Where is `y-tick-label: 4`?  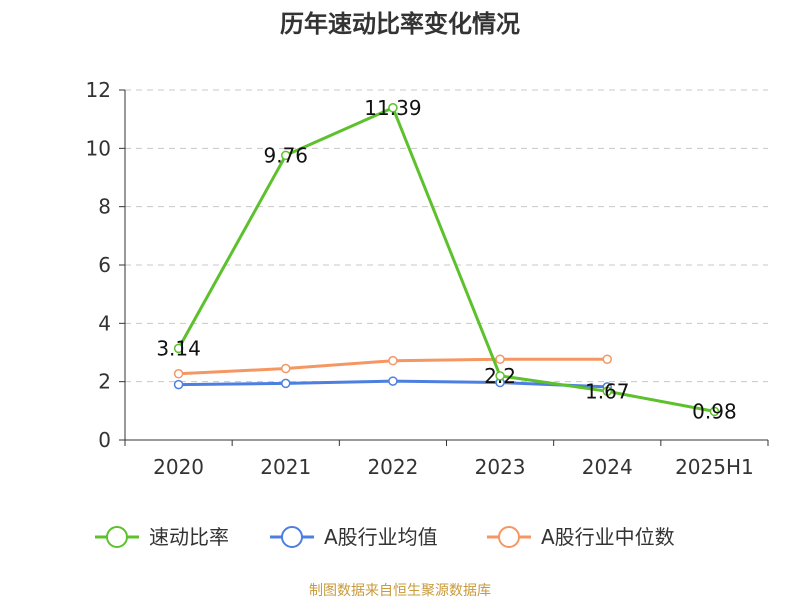 y-tick-label: 4 is located at coordinates (104, 323).